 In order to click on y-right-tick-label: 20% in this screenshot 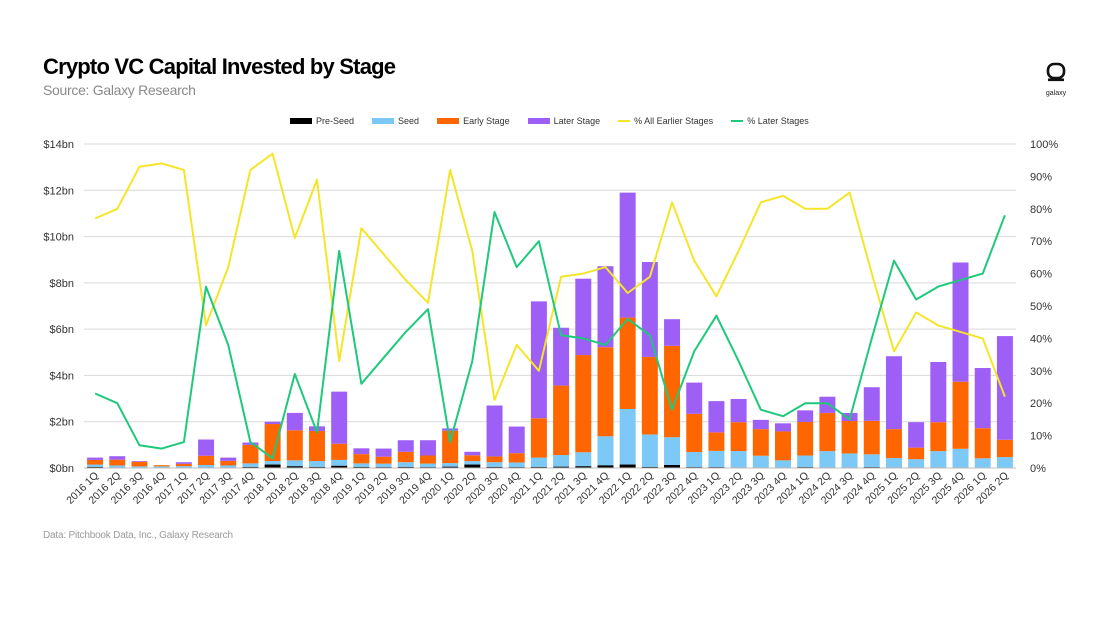, I will do `click(1041, 404)`.